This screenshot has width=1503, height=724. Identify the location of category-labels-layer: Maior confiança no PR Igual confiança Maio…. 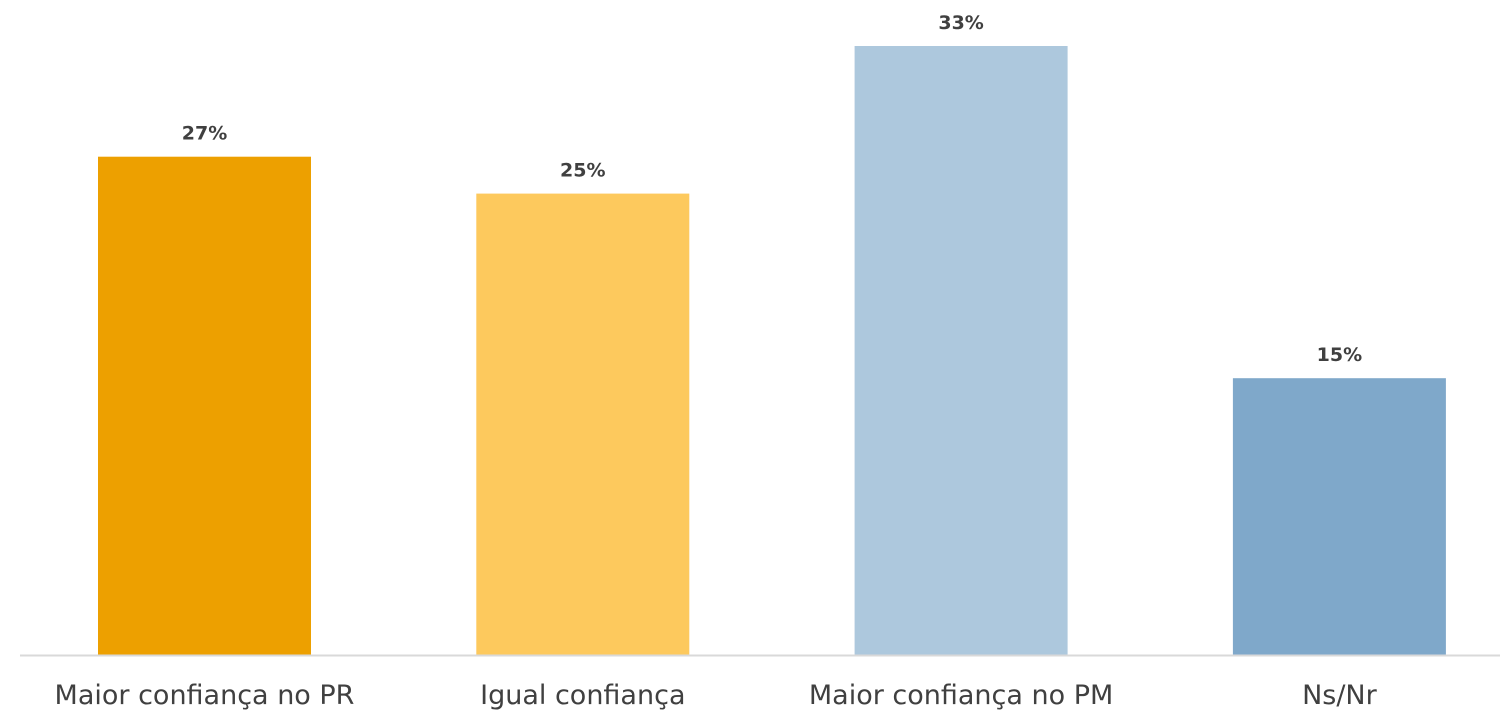
(716, 695).